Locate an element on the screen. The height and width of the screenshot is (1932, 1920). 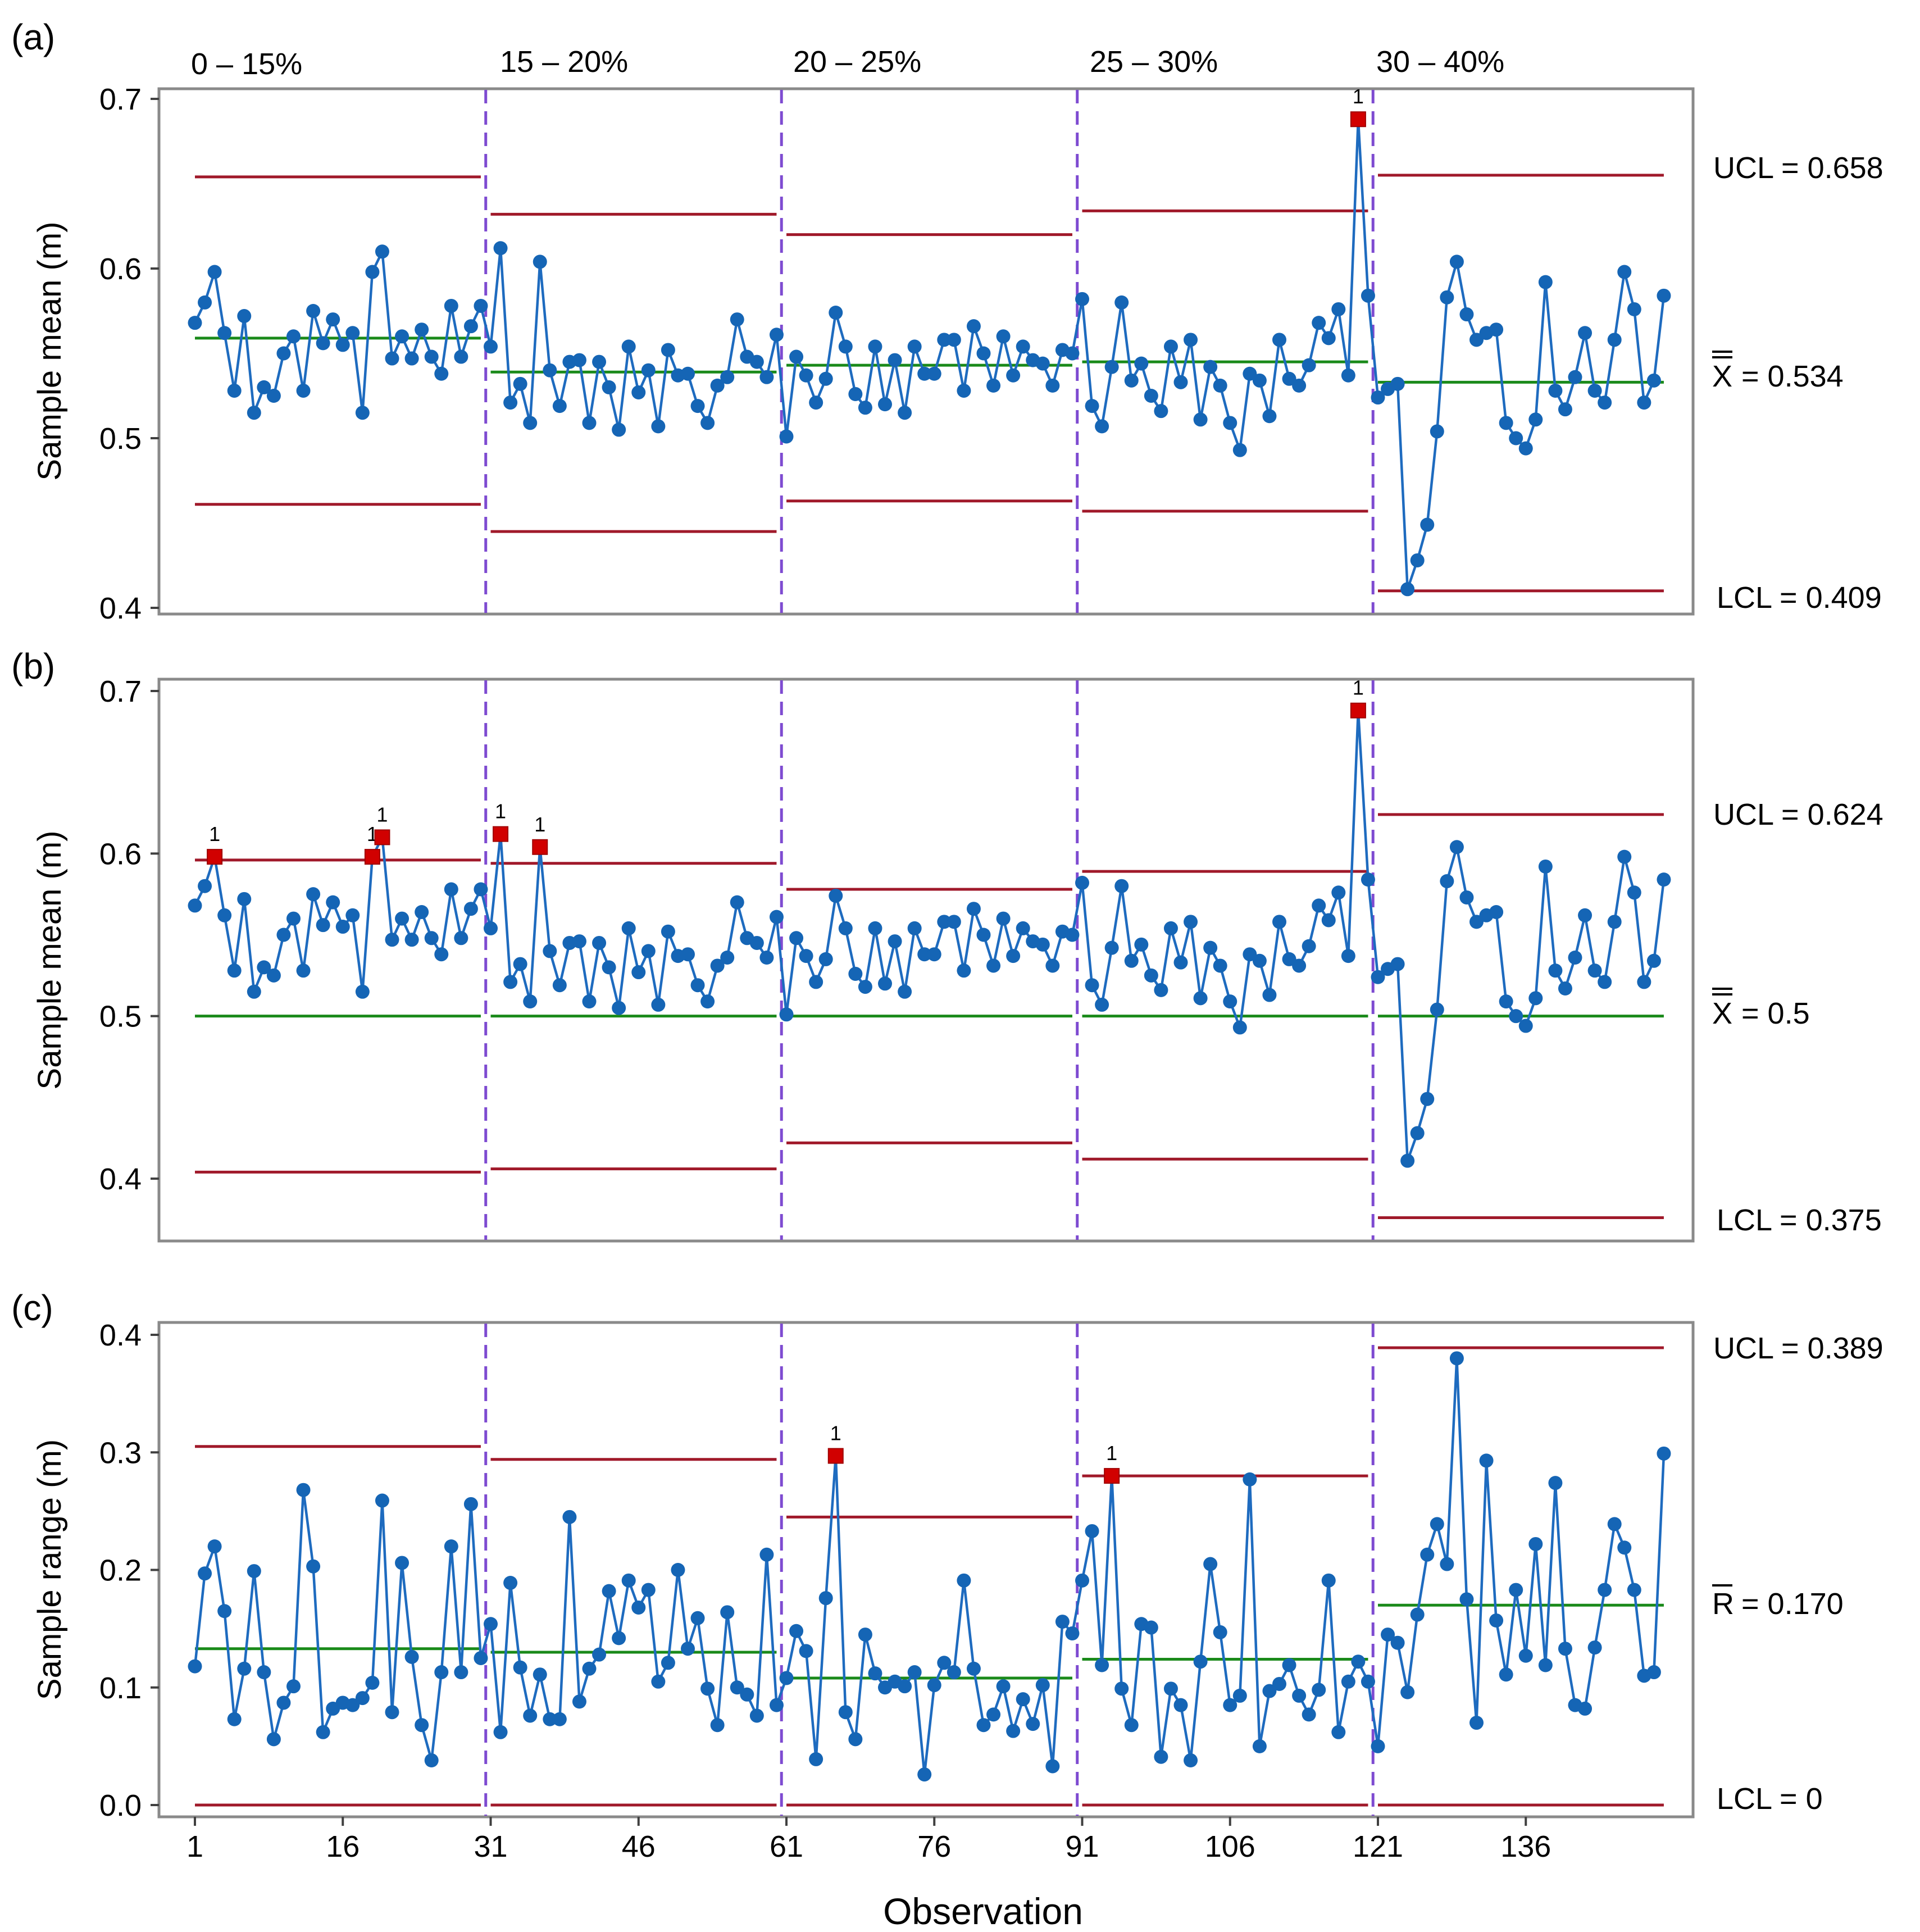
lcl-label: LCL = 0.375 is located at coordinates (1799, 1220).